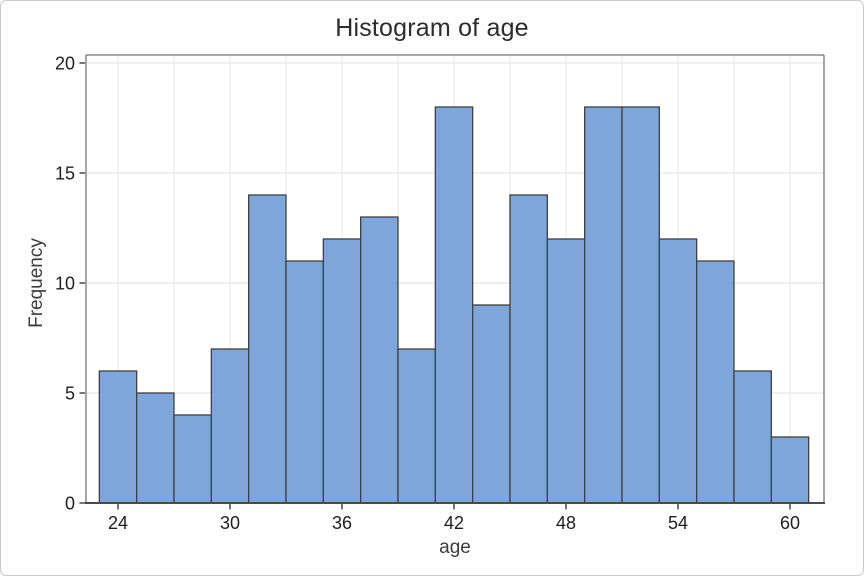  What do you see at coordinates (65, 64) in the screenshot?
I see `y-tick-label: 20` at bounding box center [65, 64].